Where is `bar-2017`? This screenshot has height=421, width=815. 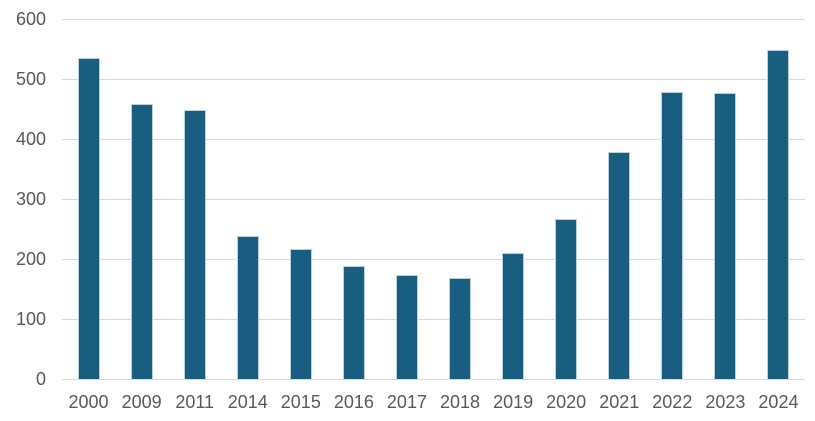 bar-2017 is located at coordinates (406, 326).